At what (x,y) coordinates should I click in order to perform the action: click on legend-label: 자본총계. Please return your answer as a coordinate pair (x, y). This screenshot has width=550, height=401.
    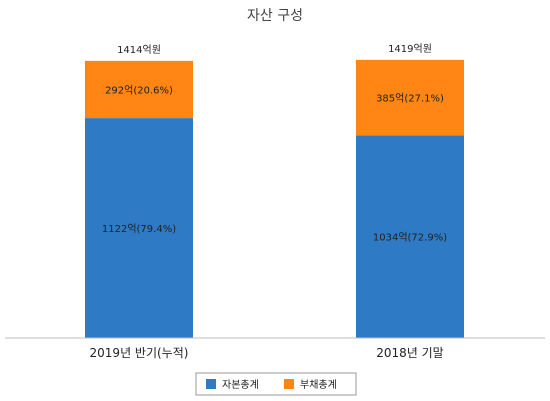
    Looking at the image, I should click on (240, 385).